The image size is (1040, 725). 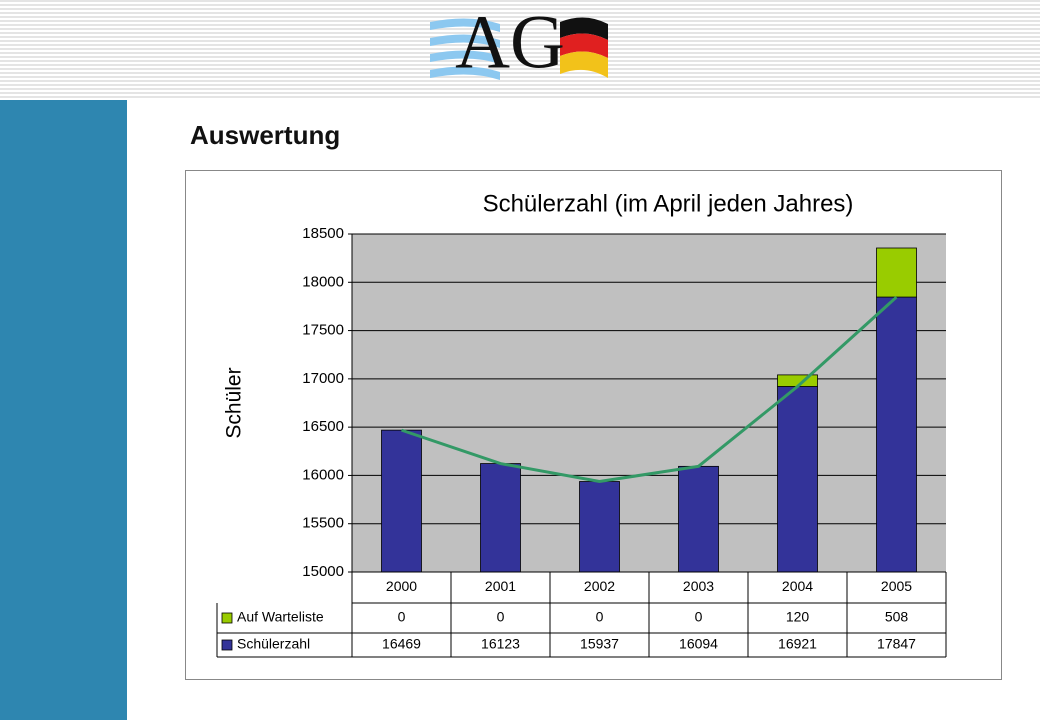 What do you see at coordinates (649, 389) in the screenshot?
I see `trend-line` at bounding box center [649, 389].